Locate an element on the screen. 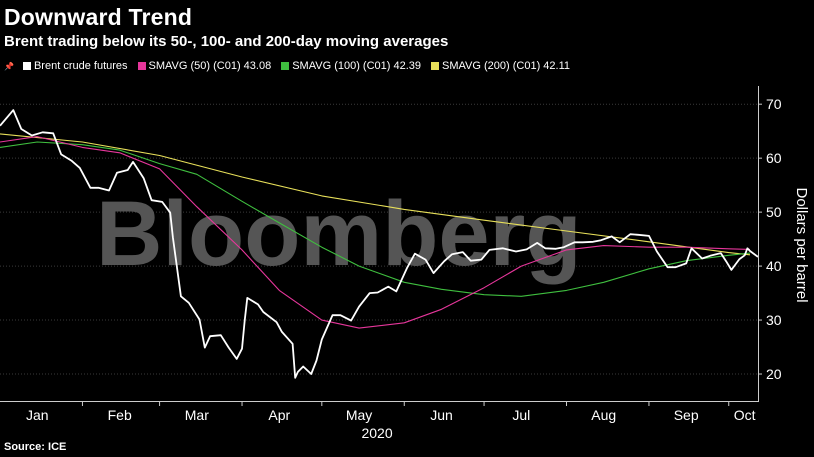  legend-label-smavg50: SMAVG (50) (C01) 43.08 is located at coordinates (210, 66).